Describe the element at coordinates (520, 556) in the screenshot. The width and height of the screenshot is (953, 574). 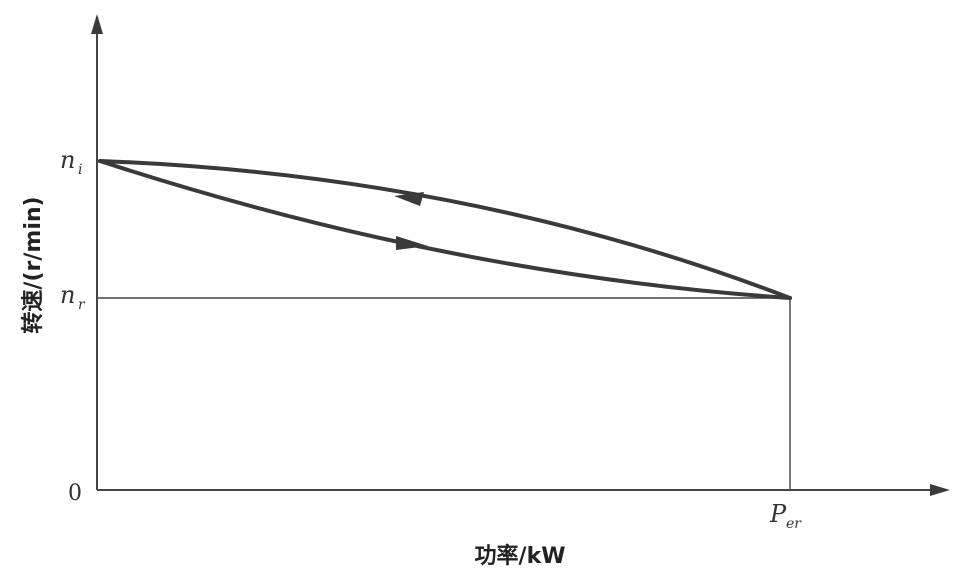
I see `x-axis-label: 功率/kW` at that location.